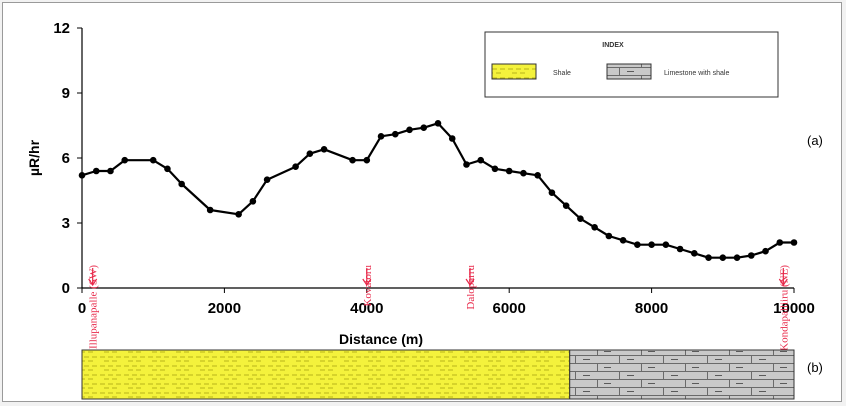 Image resolution: width=846 pixels, height=406 pixels. Describe the element at coordinates (66, 93) in the screenshot. I see `y-tick-label: 9` at that location.